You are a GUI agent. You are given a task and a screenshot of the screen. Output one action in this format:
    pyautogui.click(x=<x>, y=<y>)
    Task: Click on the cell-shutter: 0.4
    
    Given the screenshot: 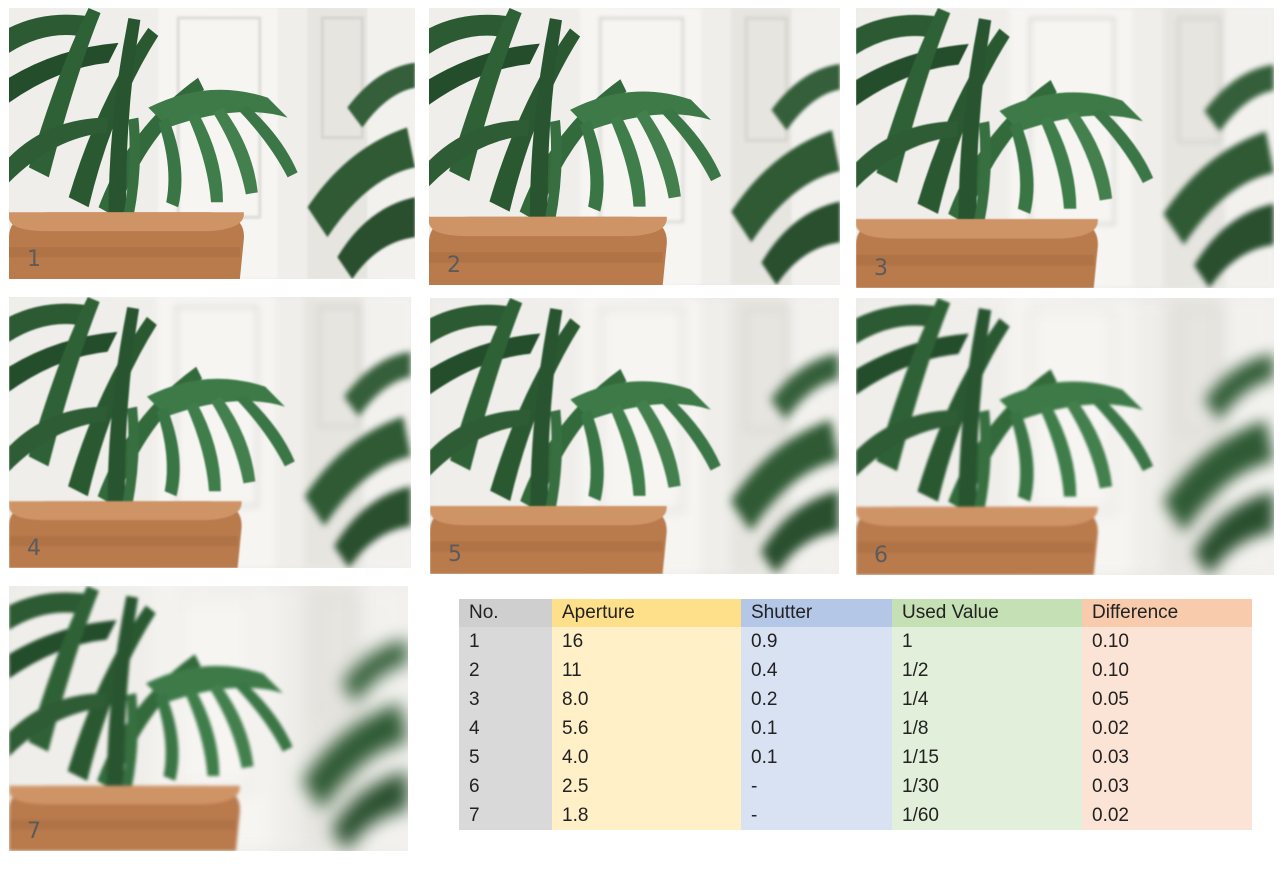 What is the action you would take?
    pyautogui.click(x=816, y=670)
    